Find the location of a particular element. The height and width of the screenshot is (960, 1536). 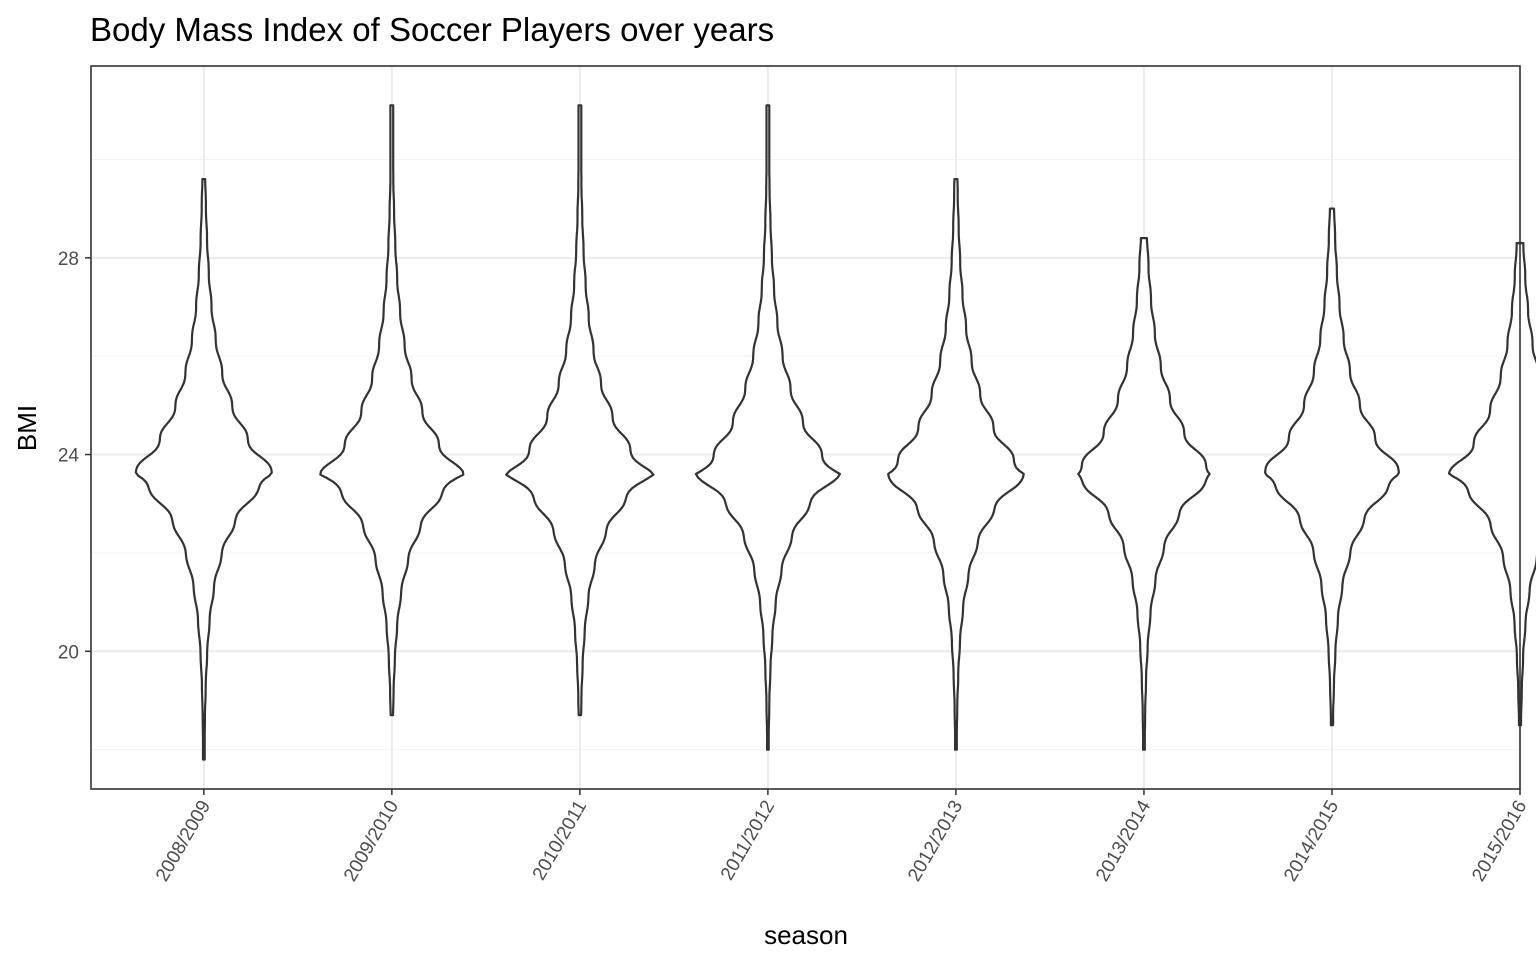

x-tick-label: 2013/2014 is located at coordinates (1123, 841).